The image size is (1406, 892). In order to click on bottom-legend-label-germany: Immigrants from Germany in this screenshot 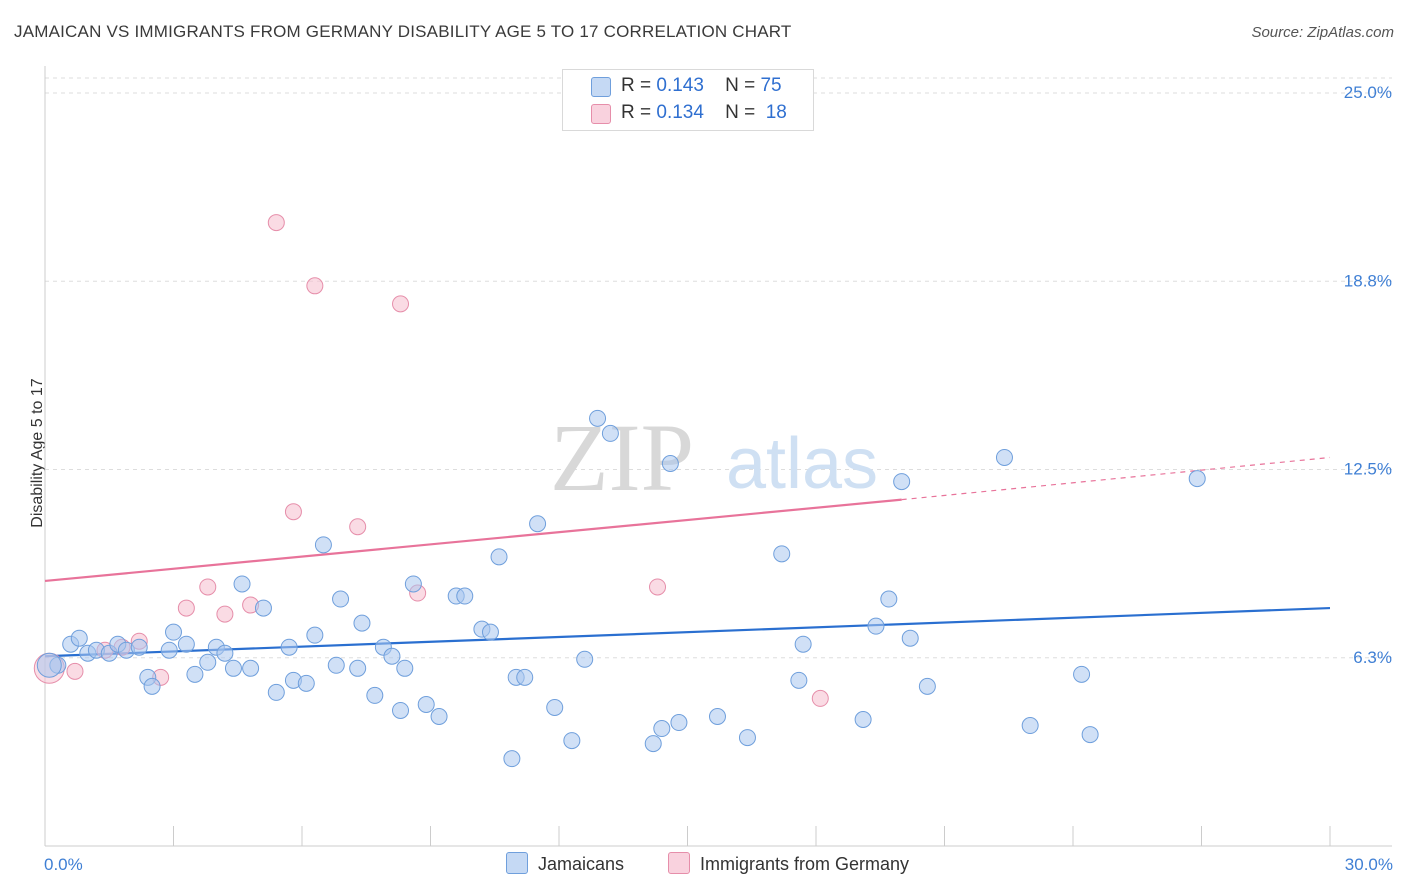, I will do `click(805, 864)`.